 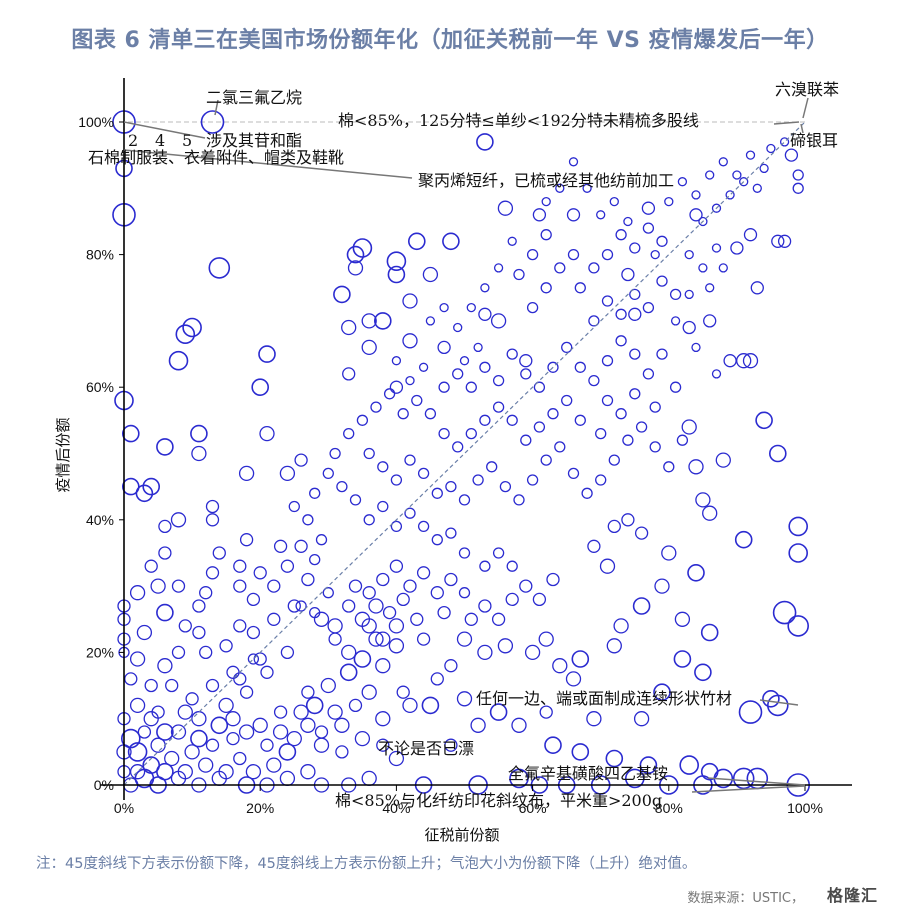 I want to click on brand-logo: 格隆汇, so click(x=852, y=895).